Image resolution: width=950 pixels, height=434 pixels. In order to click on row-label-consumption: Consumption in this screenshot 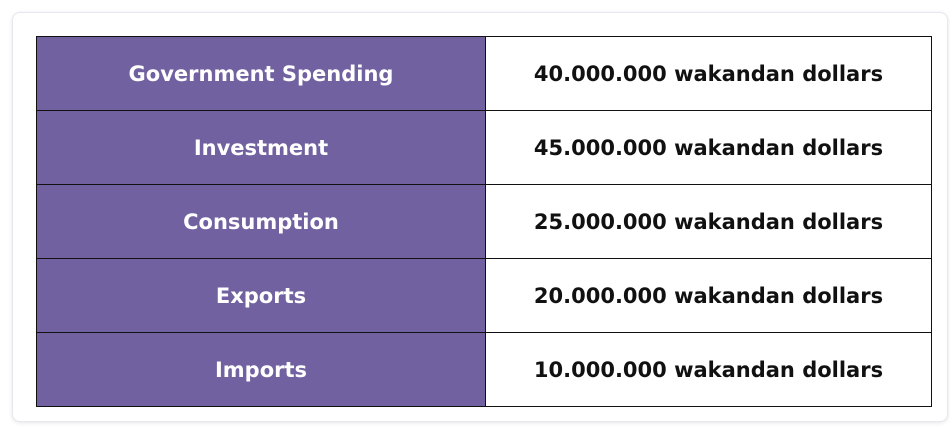, I will do `click(261, 221)`.